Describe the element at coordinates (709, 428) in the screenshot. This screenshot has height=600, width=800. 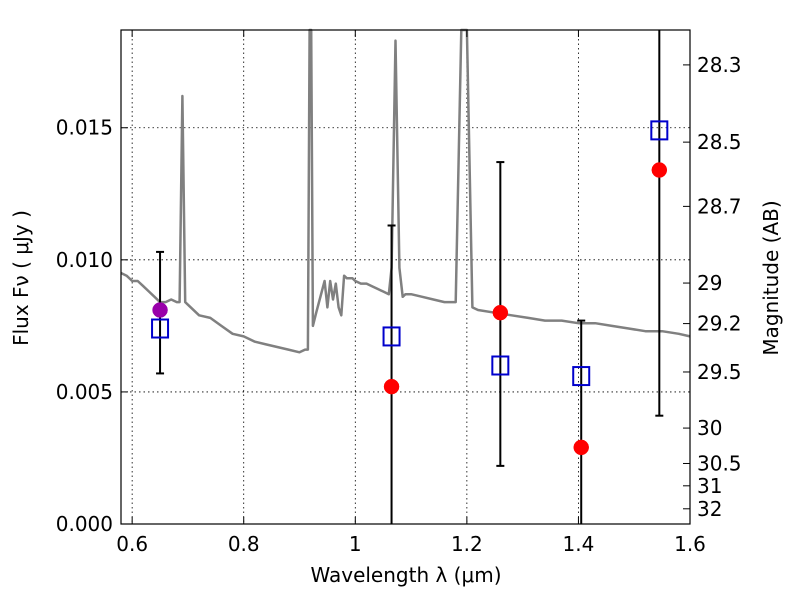
I see `y2-tick-label: 30` at that location.